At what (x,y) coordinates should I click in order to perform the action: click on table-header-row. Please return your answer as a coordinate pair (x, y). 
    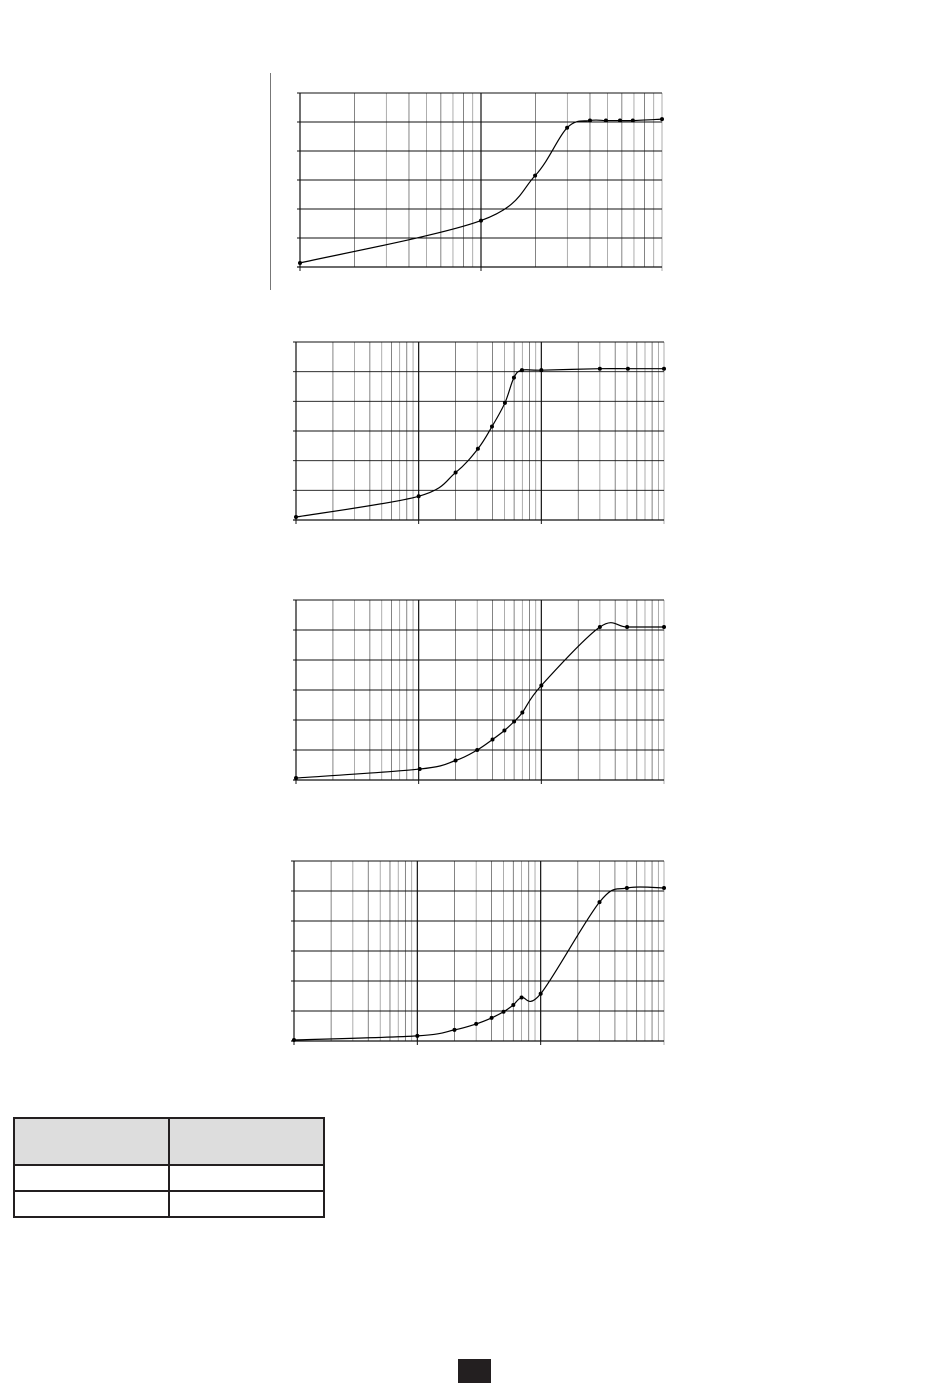
    Looking at the image, I should click on (169, 1141).